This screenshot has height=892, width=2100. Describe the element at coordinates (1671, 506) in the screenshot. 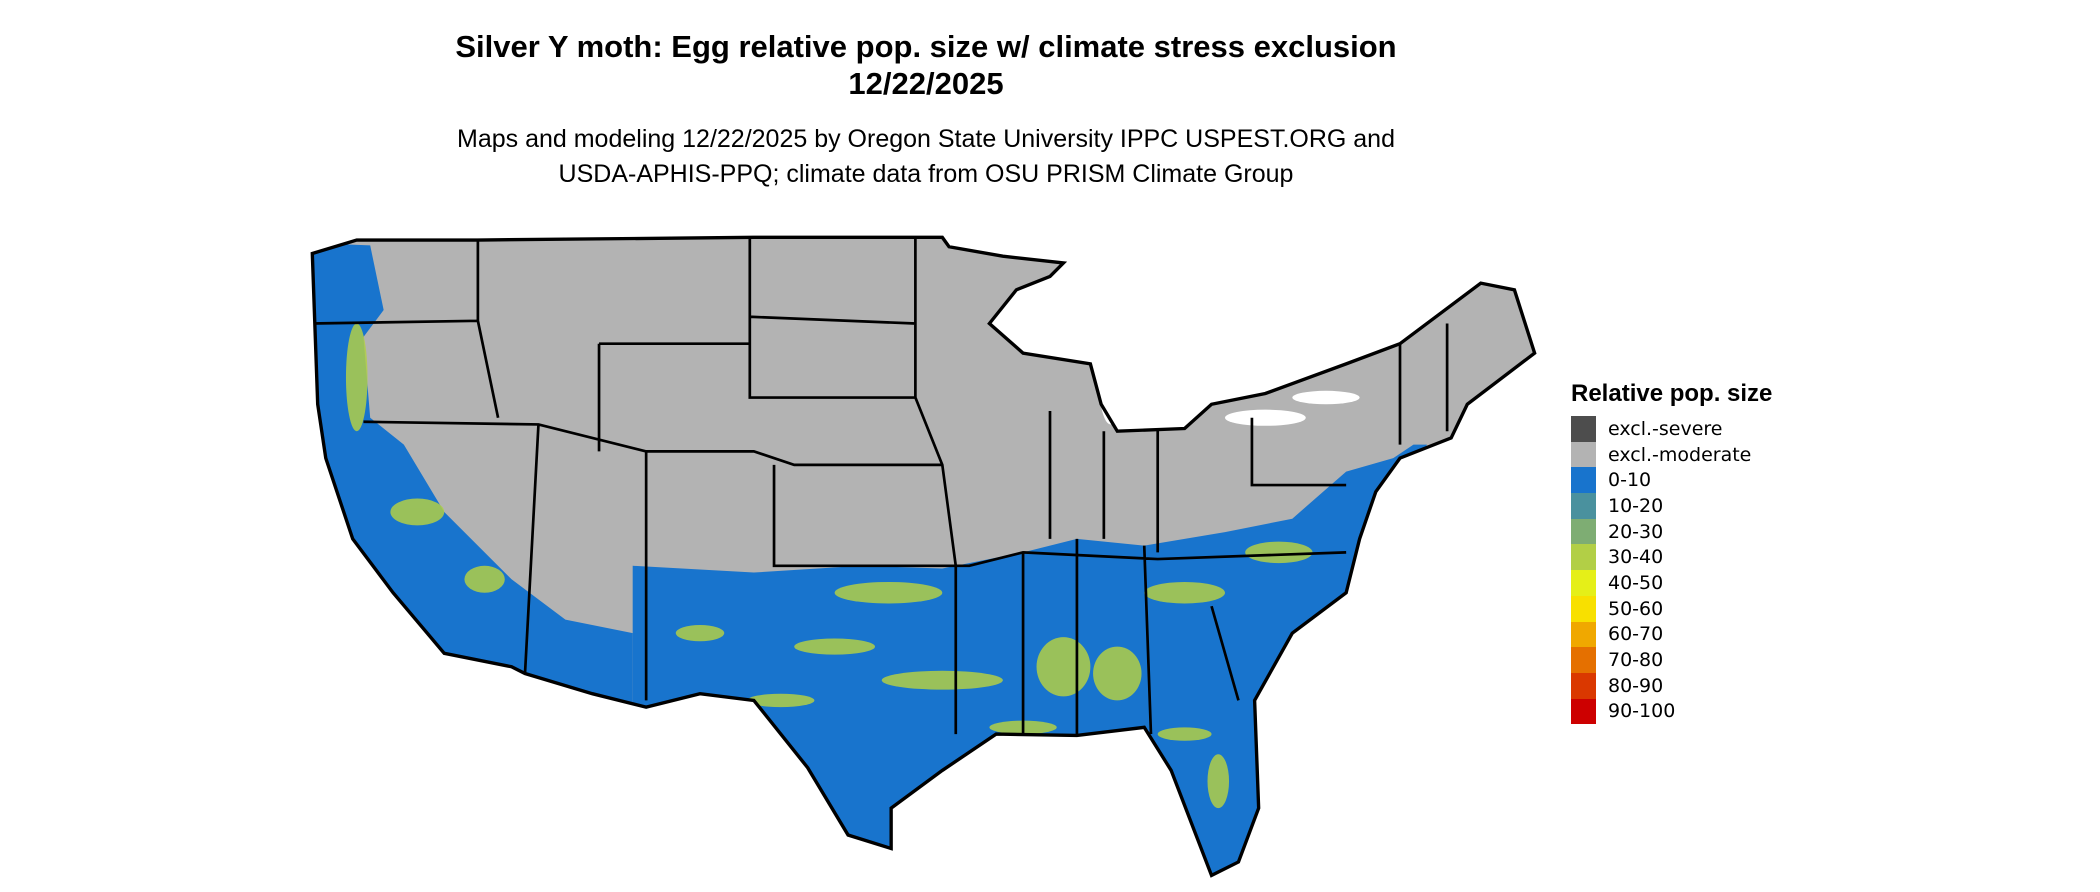

I see `legend-item: 10-20` at that location.